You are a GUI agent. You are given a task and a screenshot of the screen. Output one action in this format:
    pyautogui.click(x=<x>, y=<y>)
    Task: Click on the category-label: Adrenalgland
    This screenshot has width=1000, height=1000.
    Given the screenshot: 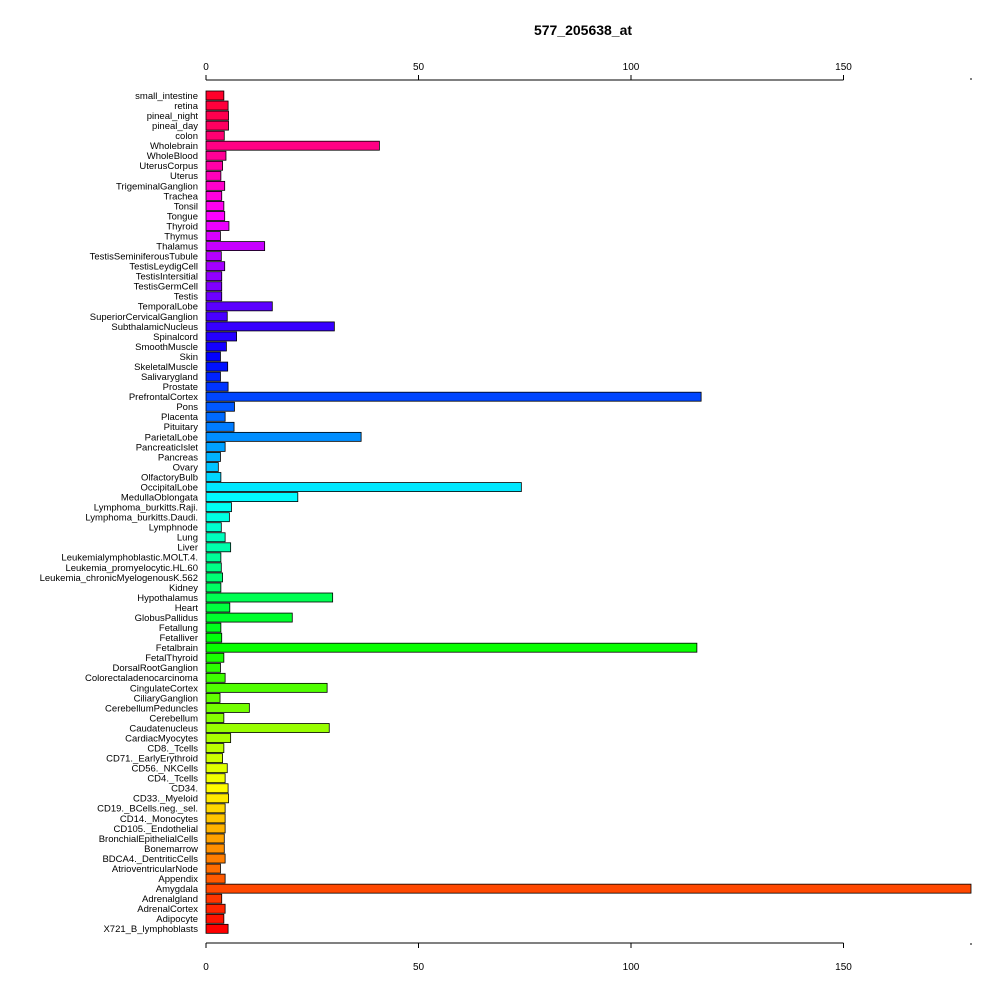 What is the action you would take?
    pyautogui.click(x=170, y=899)
    